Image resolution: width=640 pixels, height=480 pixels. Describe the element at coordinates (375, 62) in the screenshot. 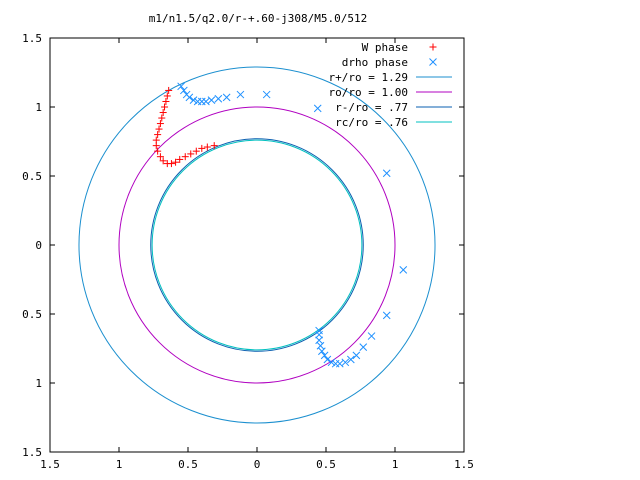

I see `legend-label-1: drho phase` at that location.